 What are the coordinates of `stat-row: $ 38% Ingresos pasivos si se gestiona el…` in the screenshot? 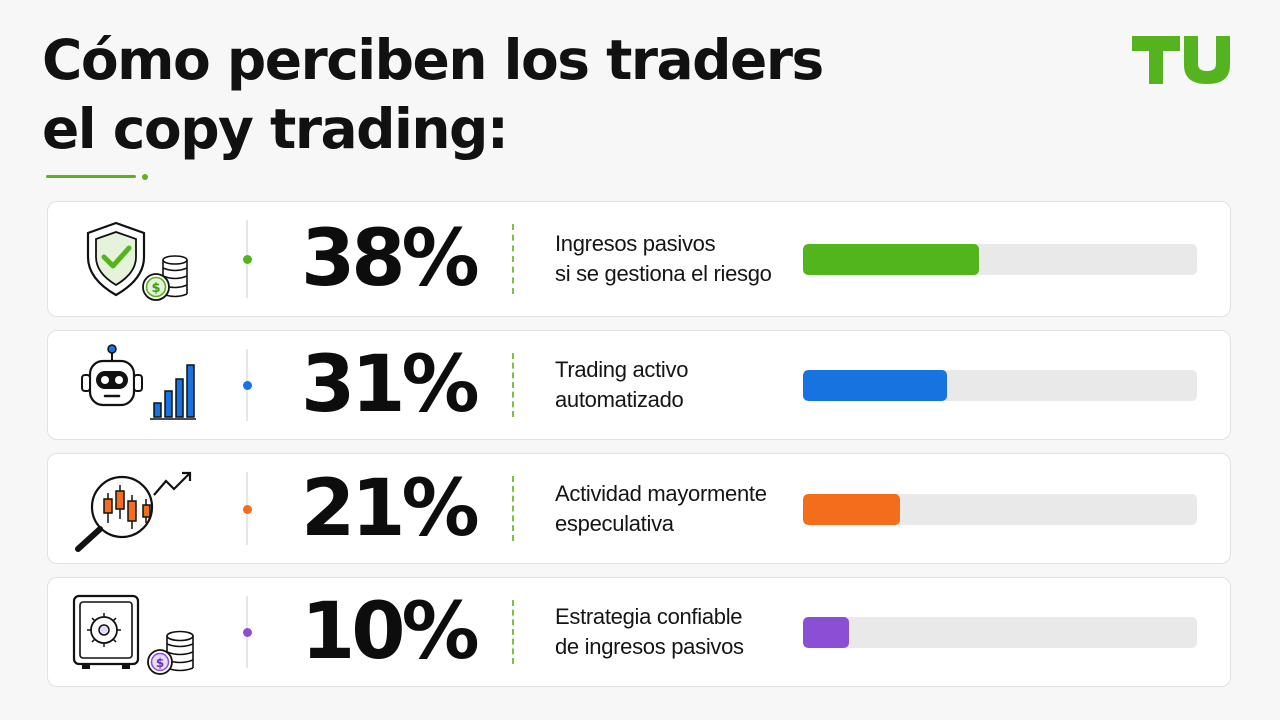 It's located at (639, 259).